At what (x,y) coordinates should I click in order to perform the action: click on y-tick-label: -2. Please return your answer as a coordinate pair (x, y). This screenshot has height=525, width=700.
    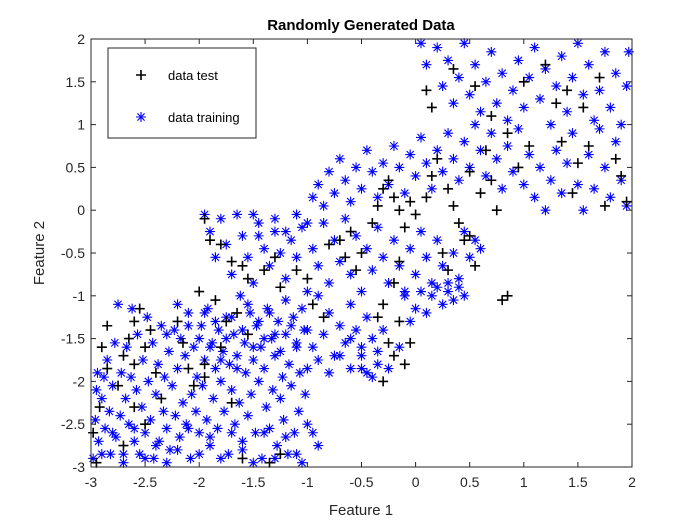
    Looking at the image, I should click on (79, 381).